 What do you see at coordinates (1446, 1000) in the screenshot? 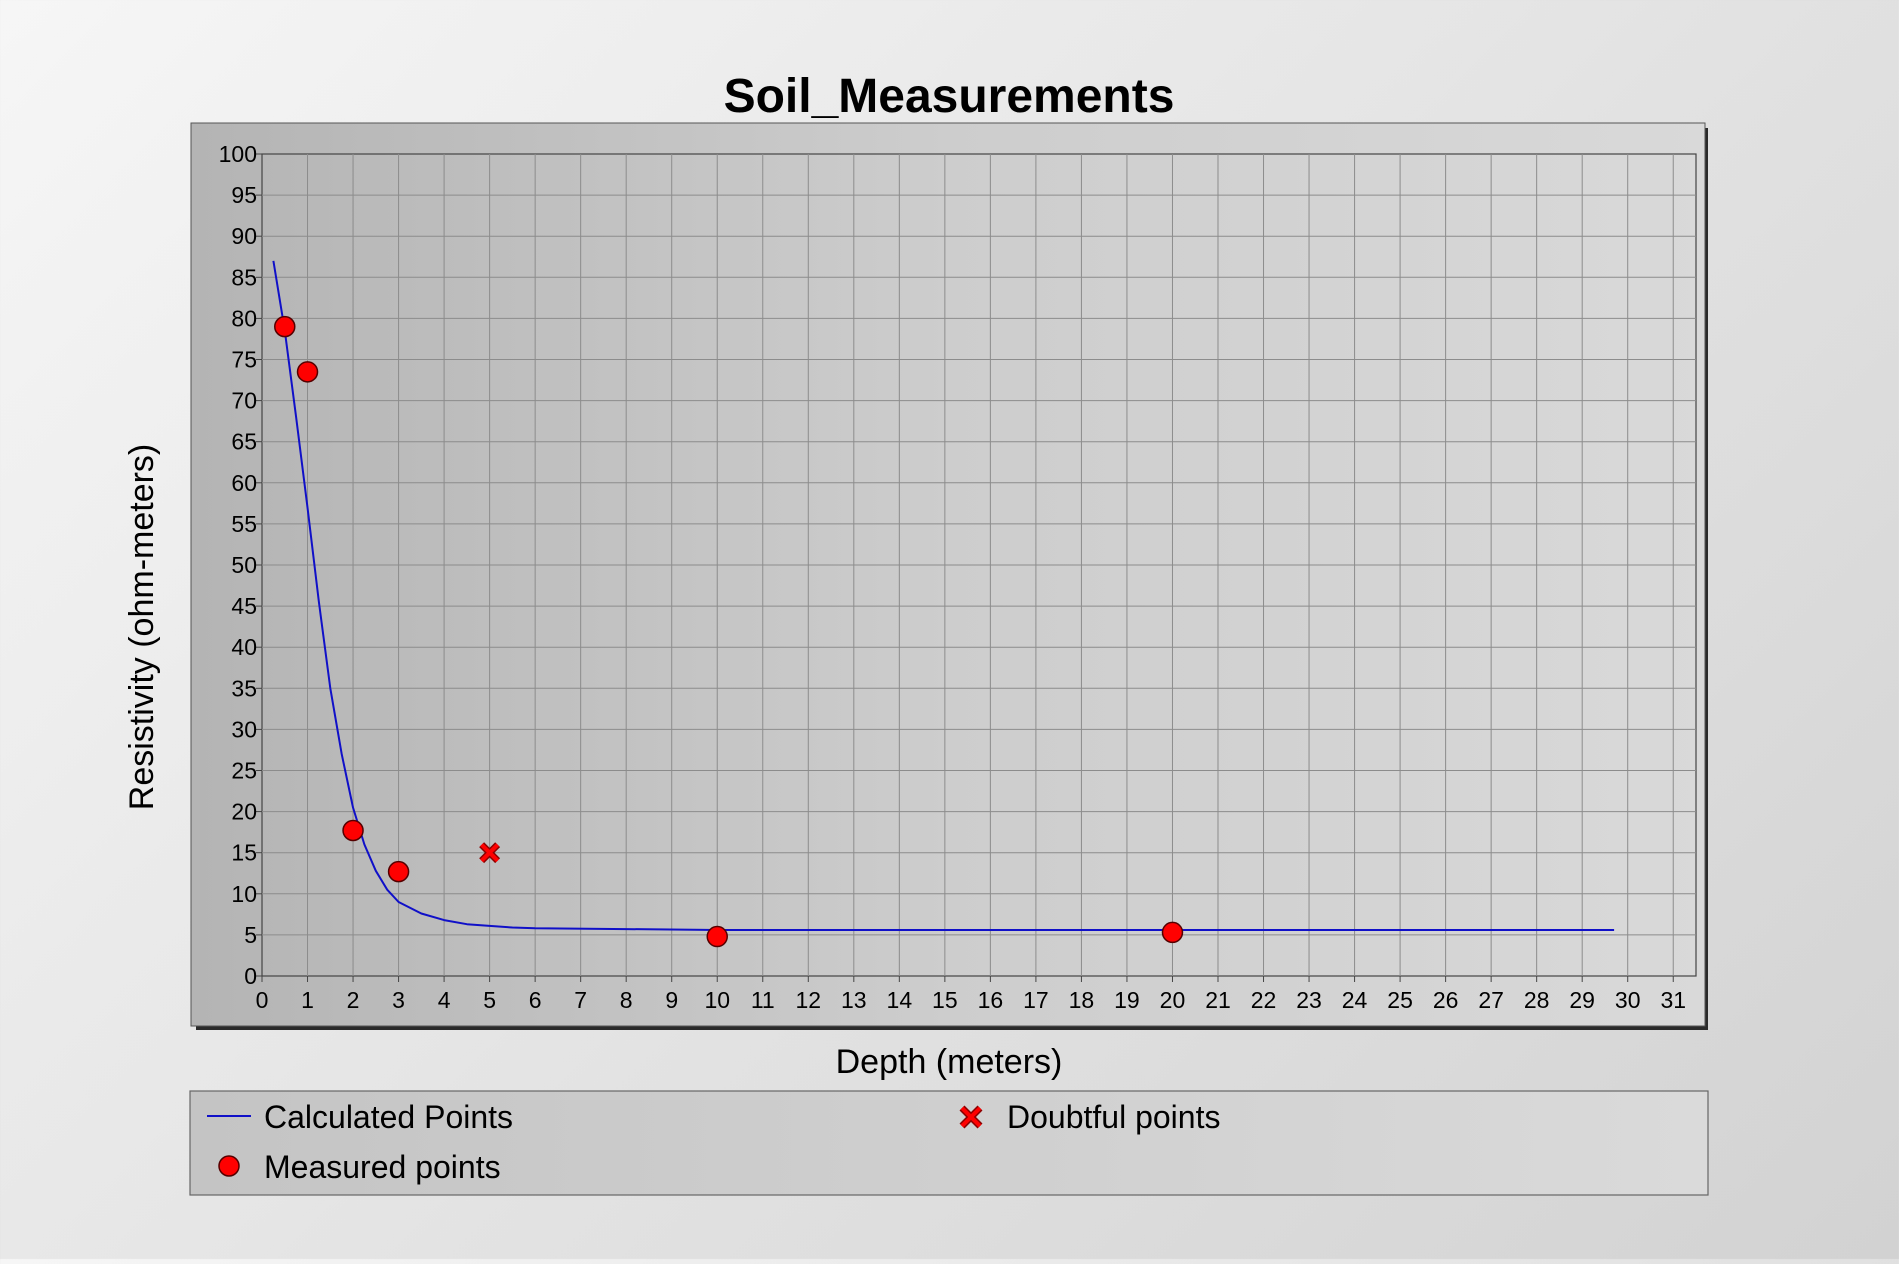
I see `x-tick-label: 26` at bounding box center [1446, 1000].